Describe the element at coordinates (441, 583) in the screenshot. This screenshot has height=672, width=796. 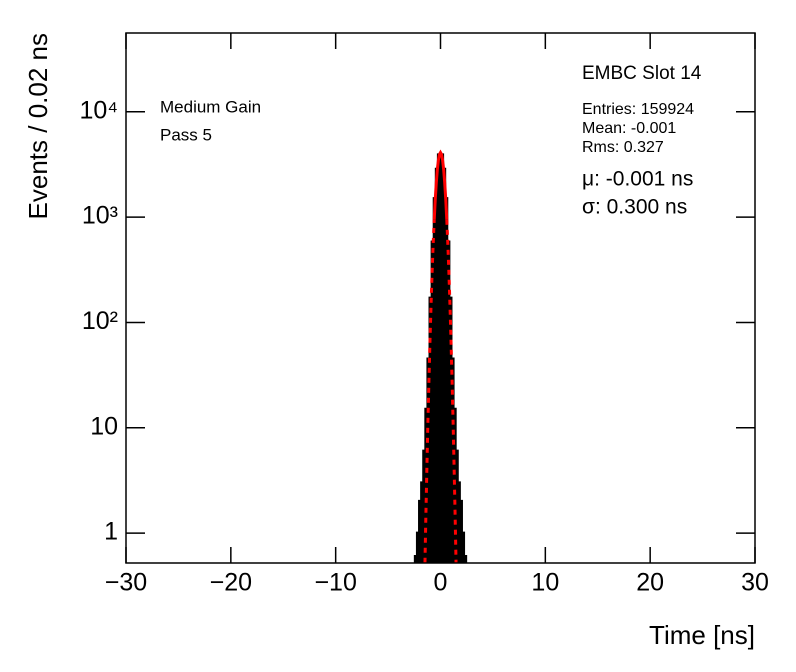
I see `x-tick-label: 0` at that location.